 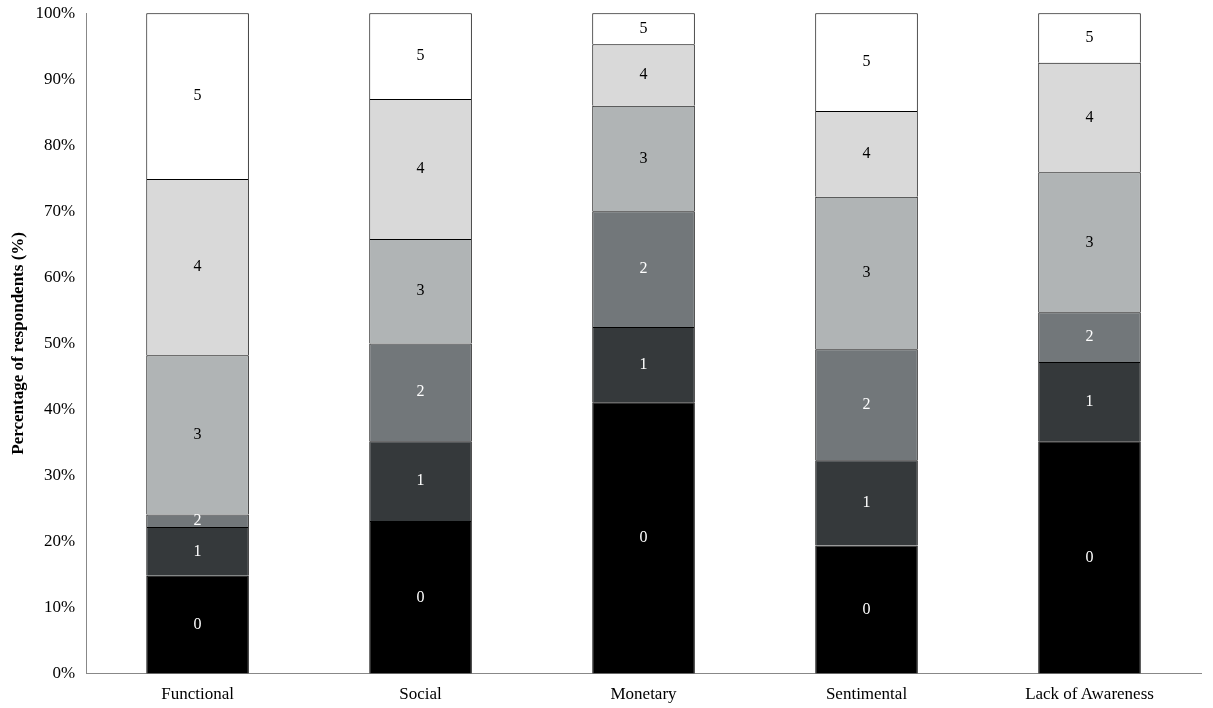 I want to click on y-tick-label: 20%, so click(x=59, y=540).